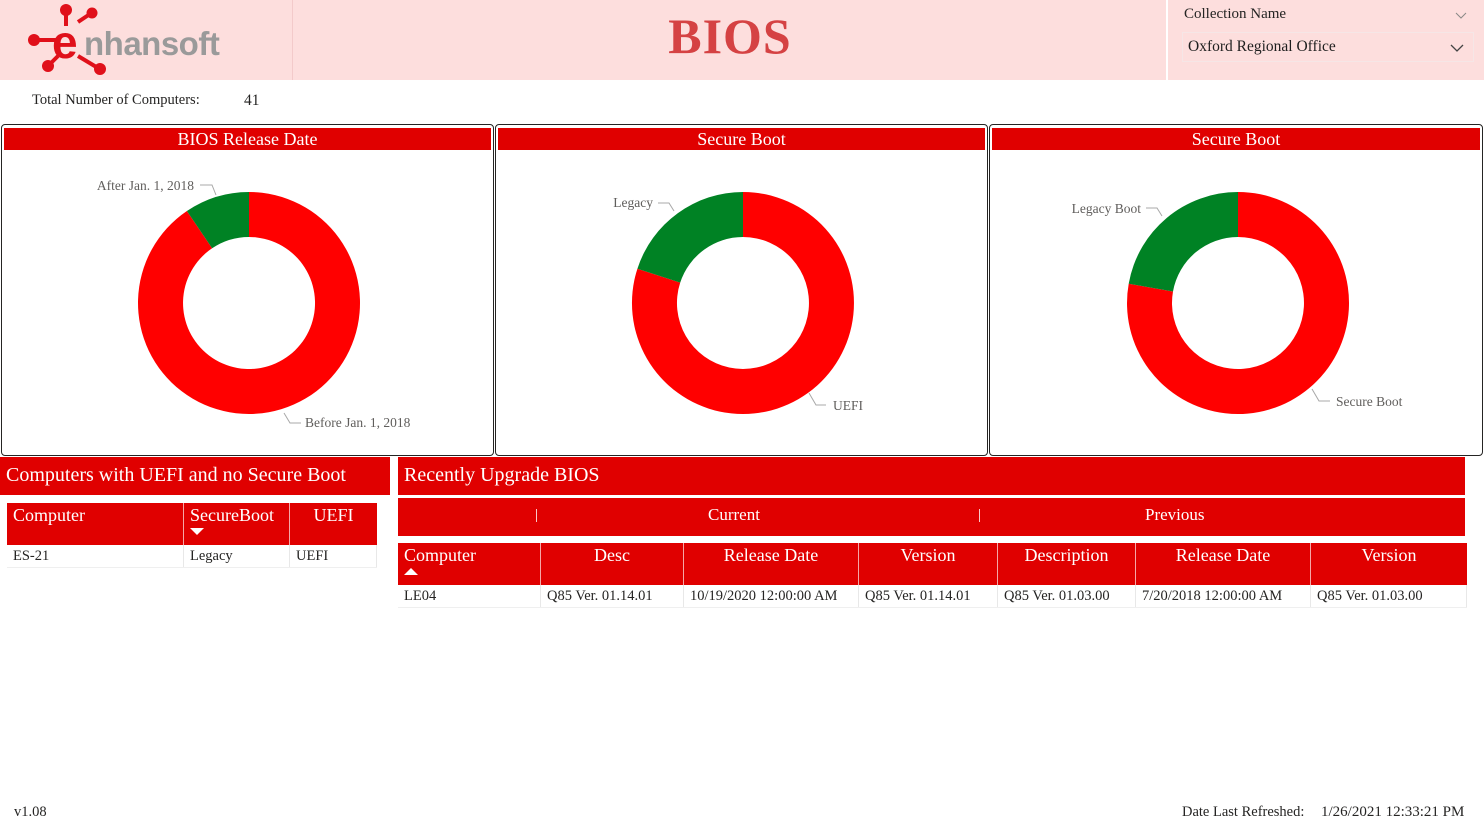 This screenshot has width=1484, height=835. What do you see at coordinates (1389, 555) in the screenshot?
I see `column-header-previous-version: Version` at bounding box center [1389, 555].